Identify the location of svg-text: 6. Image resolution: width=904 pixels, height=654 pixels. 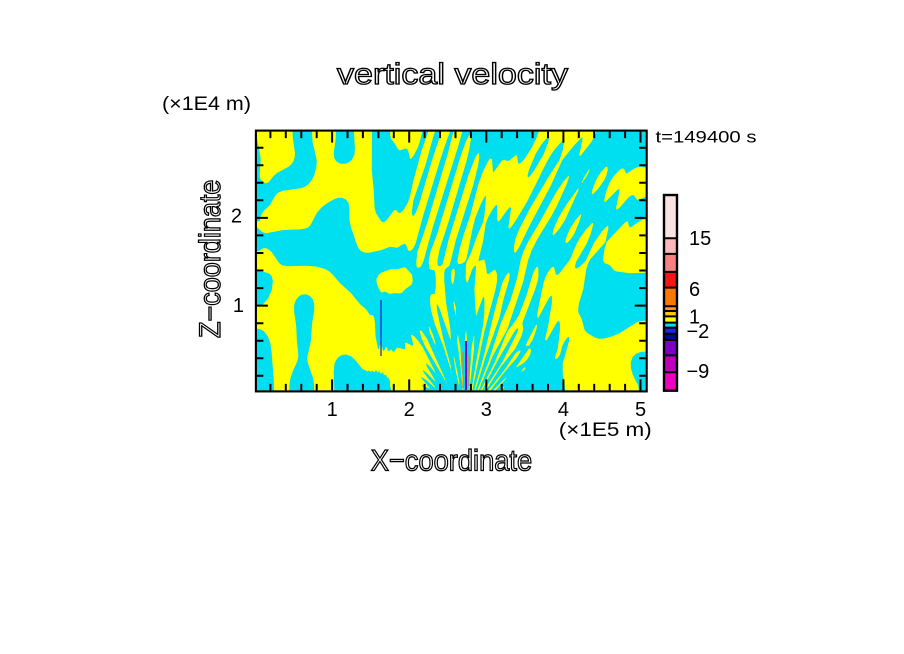
(694, 290).